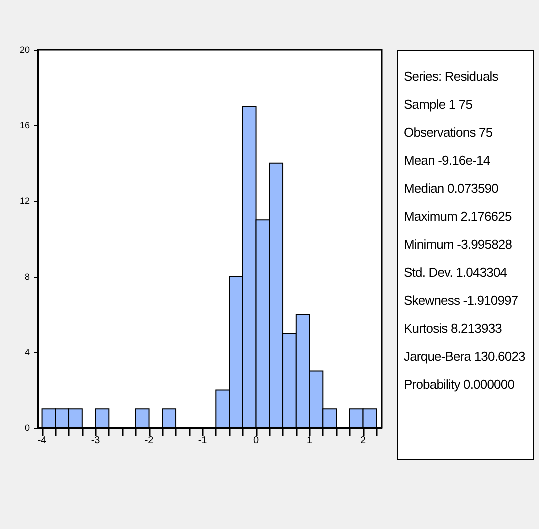 The width and height of the screenshot is (539, 529). Describe the element at coordinates (465, 357) in the screenshot. I see `text: Jarque-Bera 130.6023` at that location.